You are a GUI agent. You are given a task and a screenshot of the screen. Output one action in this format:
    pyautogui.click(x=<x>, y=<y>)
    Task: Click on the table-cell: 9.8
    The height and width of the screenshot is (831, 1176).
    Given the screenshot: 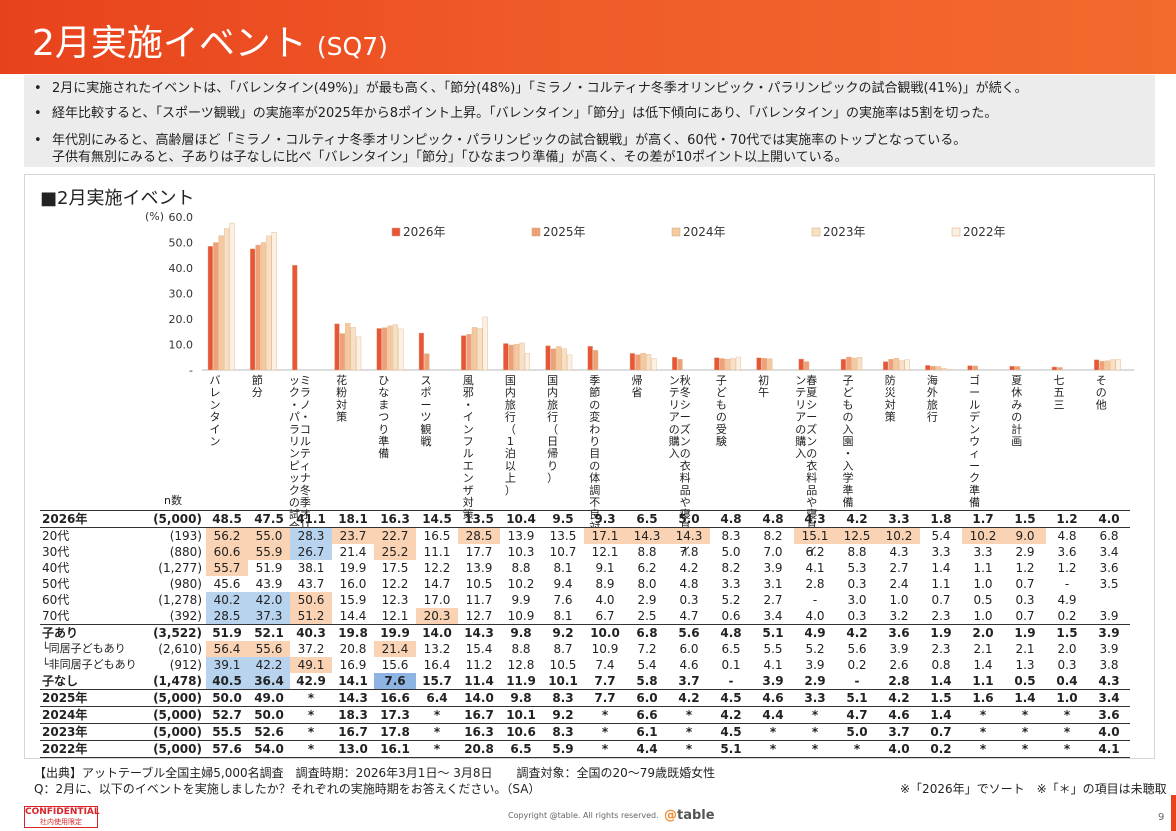 What is the action you would take?
    pyautogui.click(x=521, y=698)
    